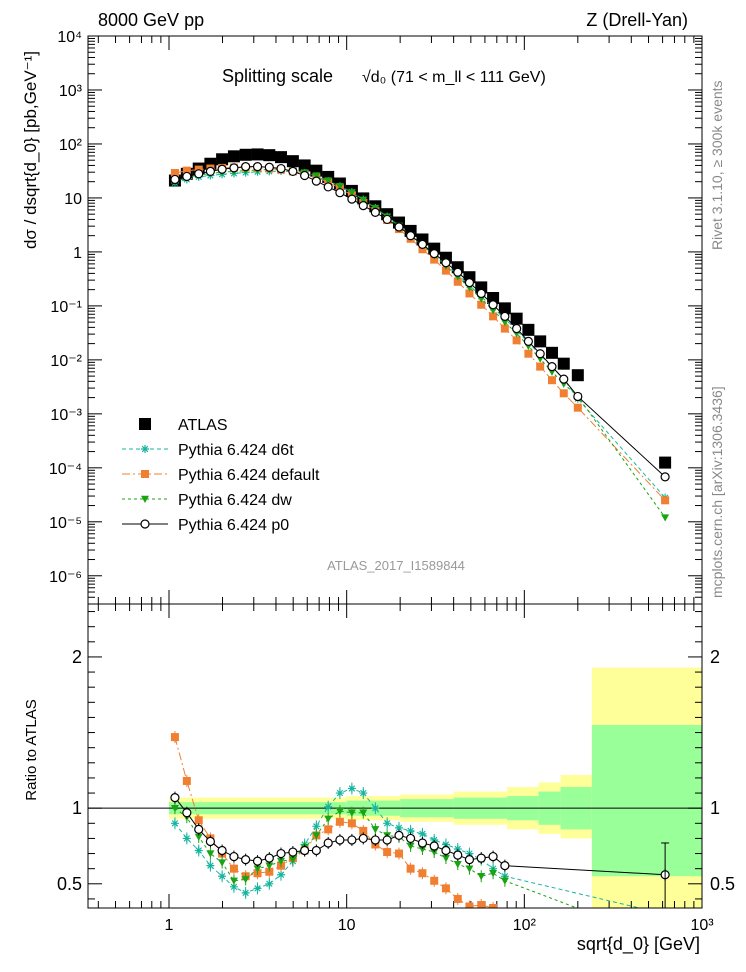  What do you see at coordinates (66, 361) in the screenshot?
I see `y-tick-label: 10⁻²` at bounding box center [66, 361].